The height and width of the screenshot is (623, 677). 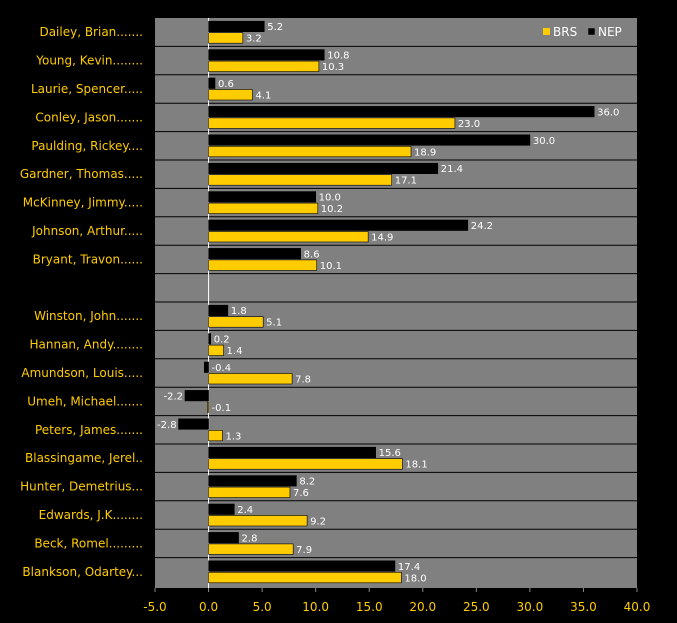 What do you see at coordinates (637, 607) in the screenshot?
I see `x-tick-label: 40.0` at bounding box center [637, 607].